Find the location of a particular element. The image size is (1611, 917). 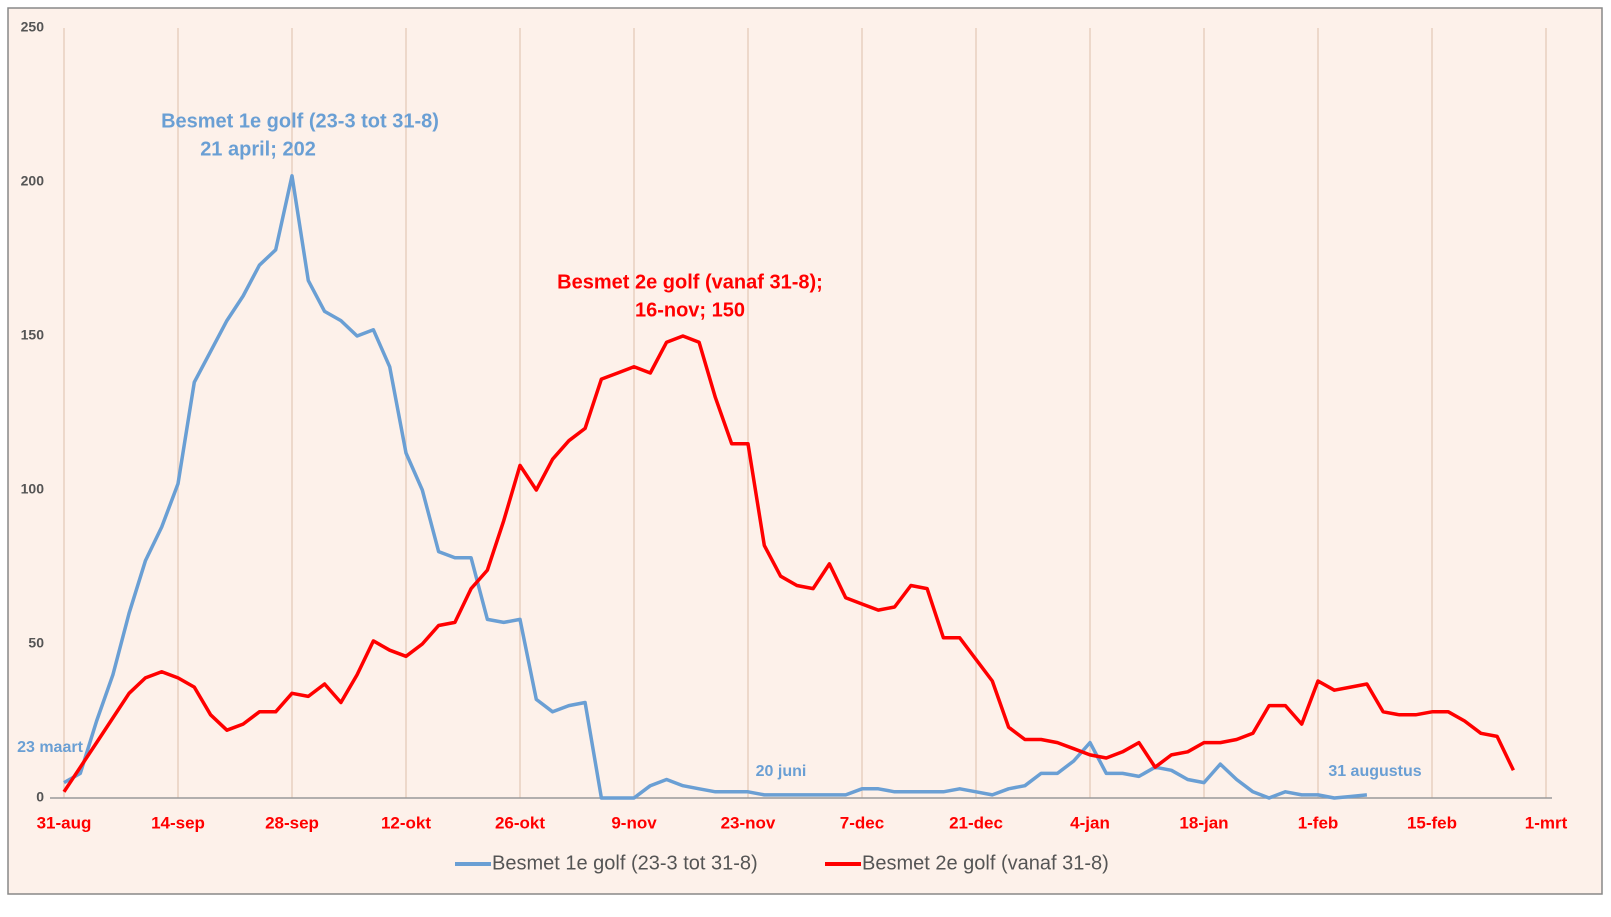

x-tick-label: 1-feb is located at coordinates (1318, 822).